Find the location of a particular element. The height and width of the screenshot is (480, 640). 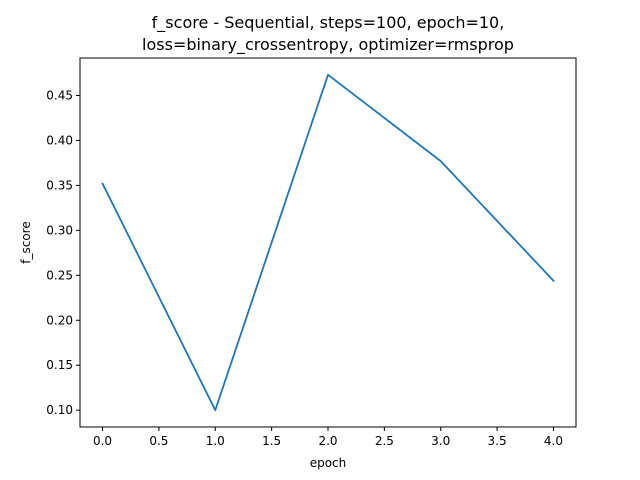

y-tick-label: 0.25 is located at coordinates (59, 275).